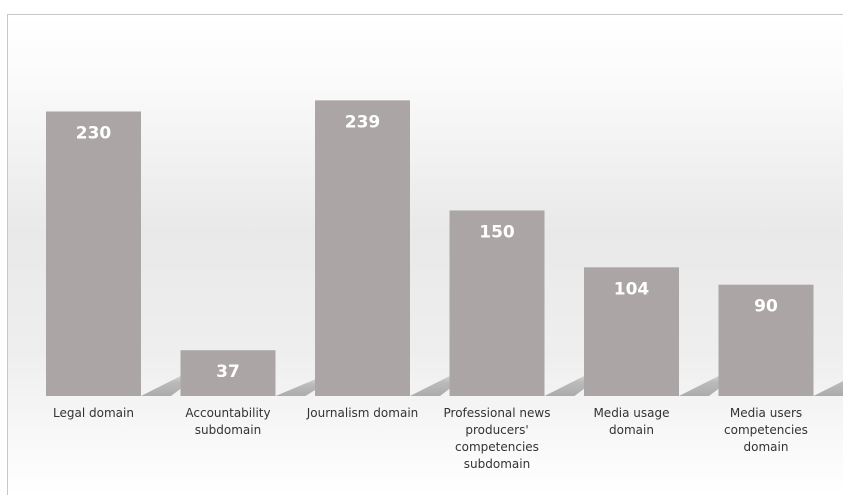  Describe the element at coordinates (496, 430) in the screenshot. I see `category-label-line: producers'` at that location.